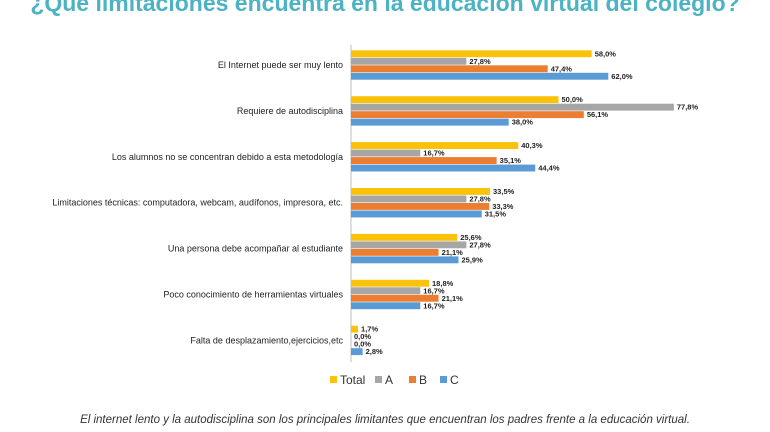 Image resolution: width=770 pixels, height=432 pixels. What do you see at coordinates (404, 237) in the screenshot?
I see `bar-total-una-persona-debe-acompanar-al-estudiante` at bounding box center [404, 237].